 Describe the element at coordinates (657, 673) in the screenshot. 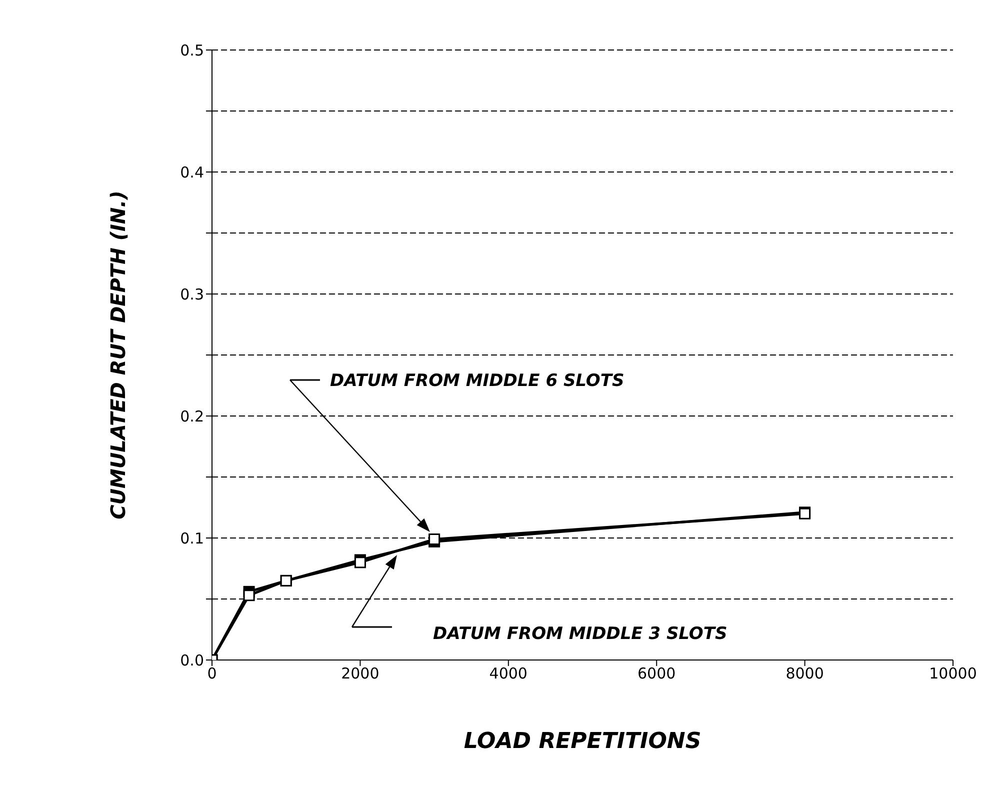

I see `x-tick-label: 6000` at that location.